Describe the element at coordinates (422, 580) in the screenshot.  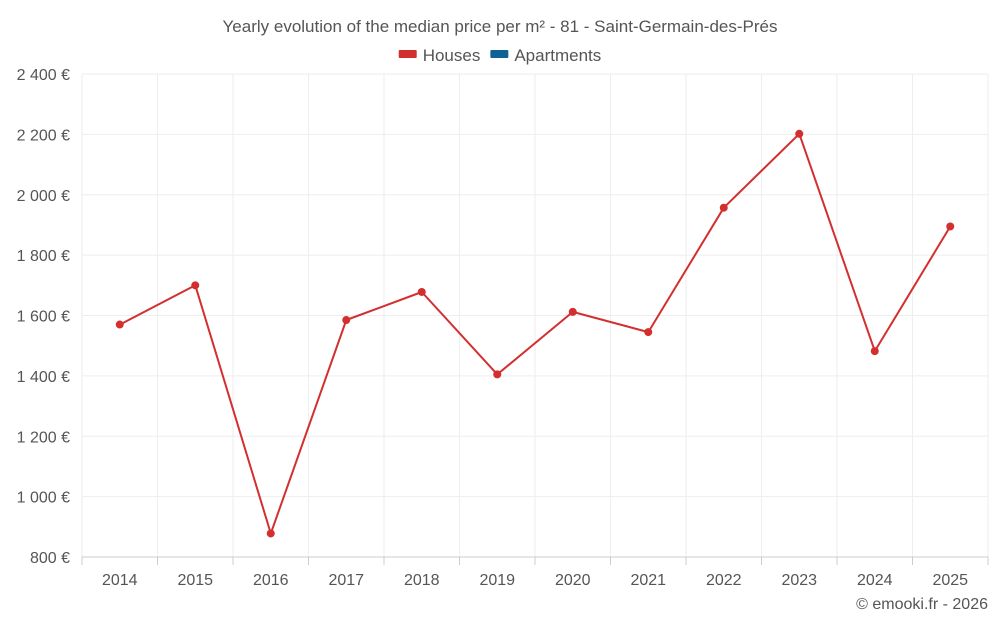
I see `x-tick-label: 2018` at that location.